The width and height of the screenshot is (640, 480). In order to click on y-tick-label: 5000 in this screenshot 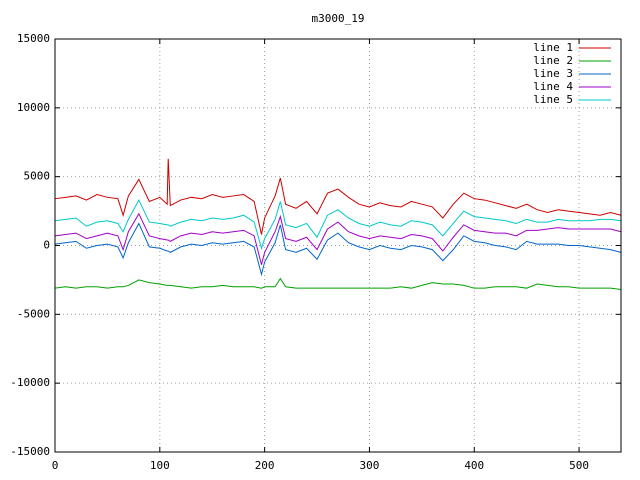, I will do `click(37, 176)`.